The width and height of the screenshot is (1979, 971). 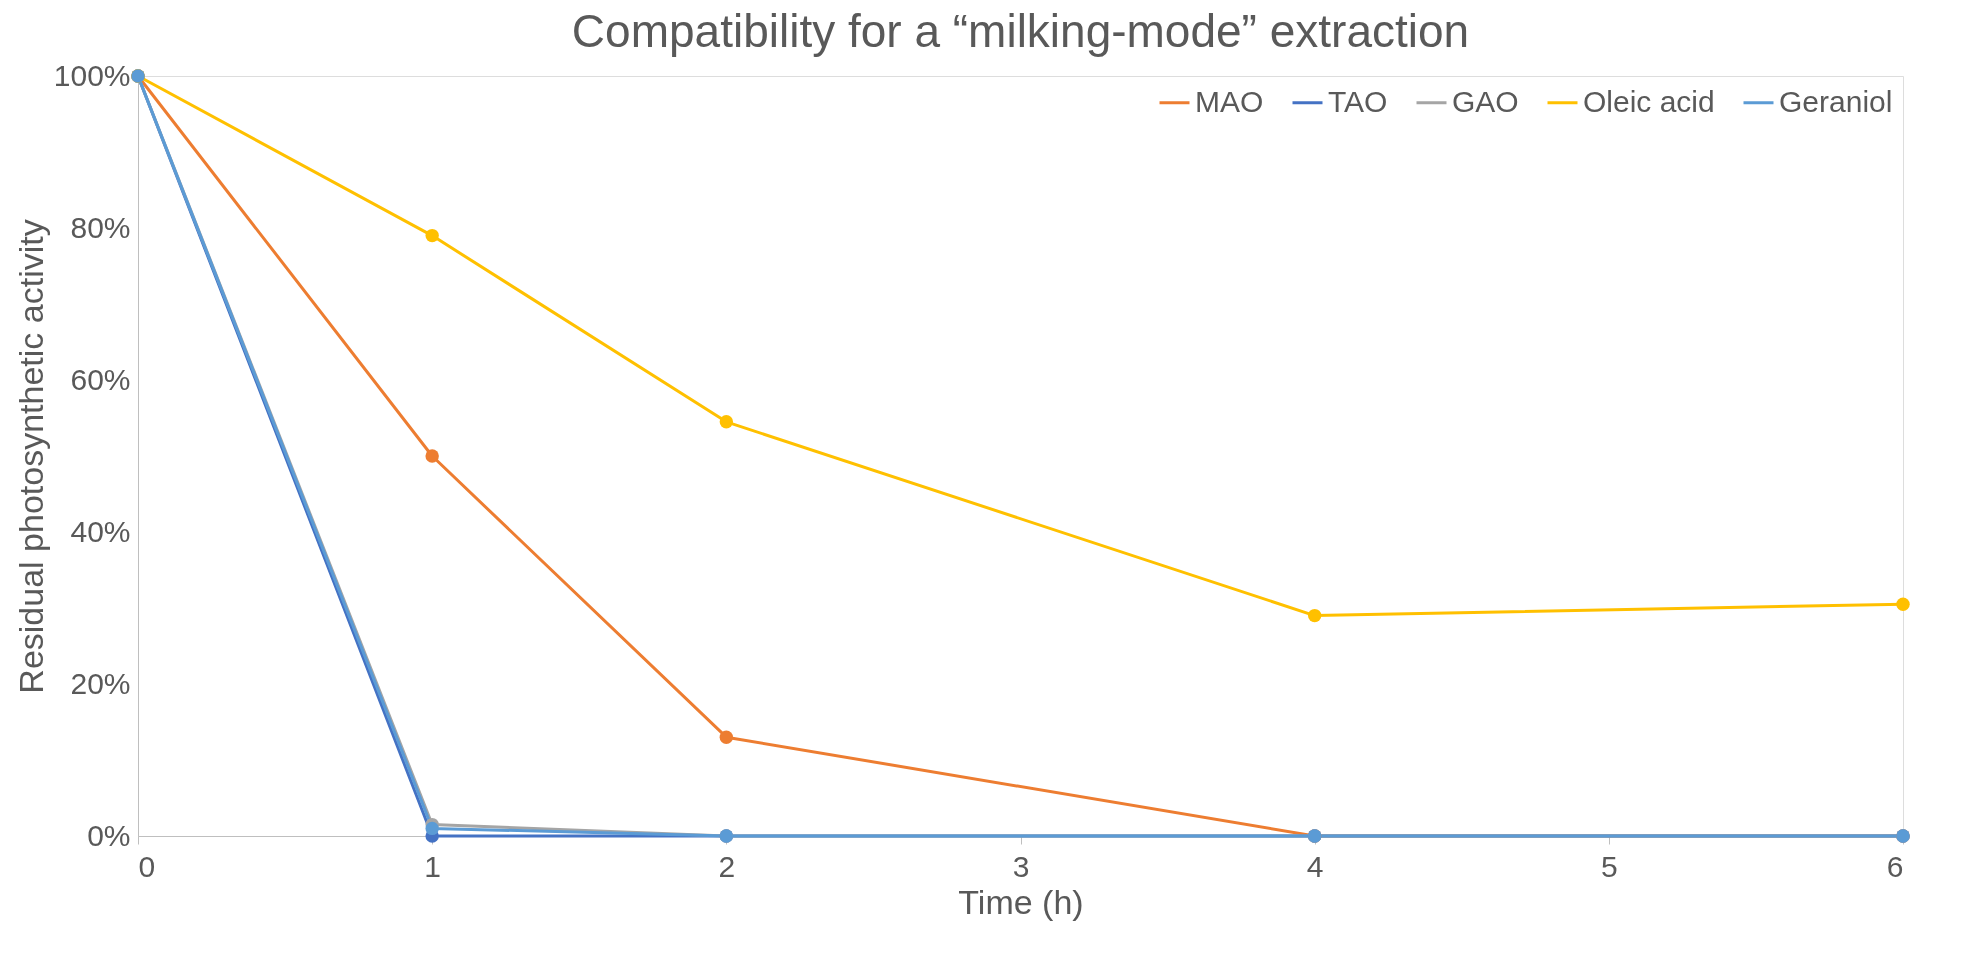 What do you see at coordinates (1649, 101) in the screenshot?
I see `legend-label: Oleic acid` at bounding box center [1649, 101].